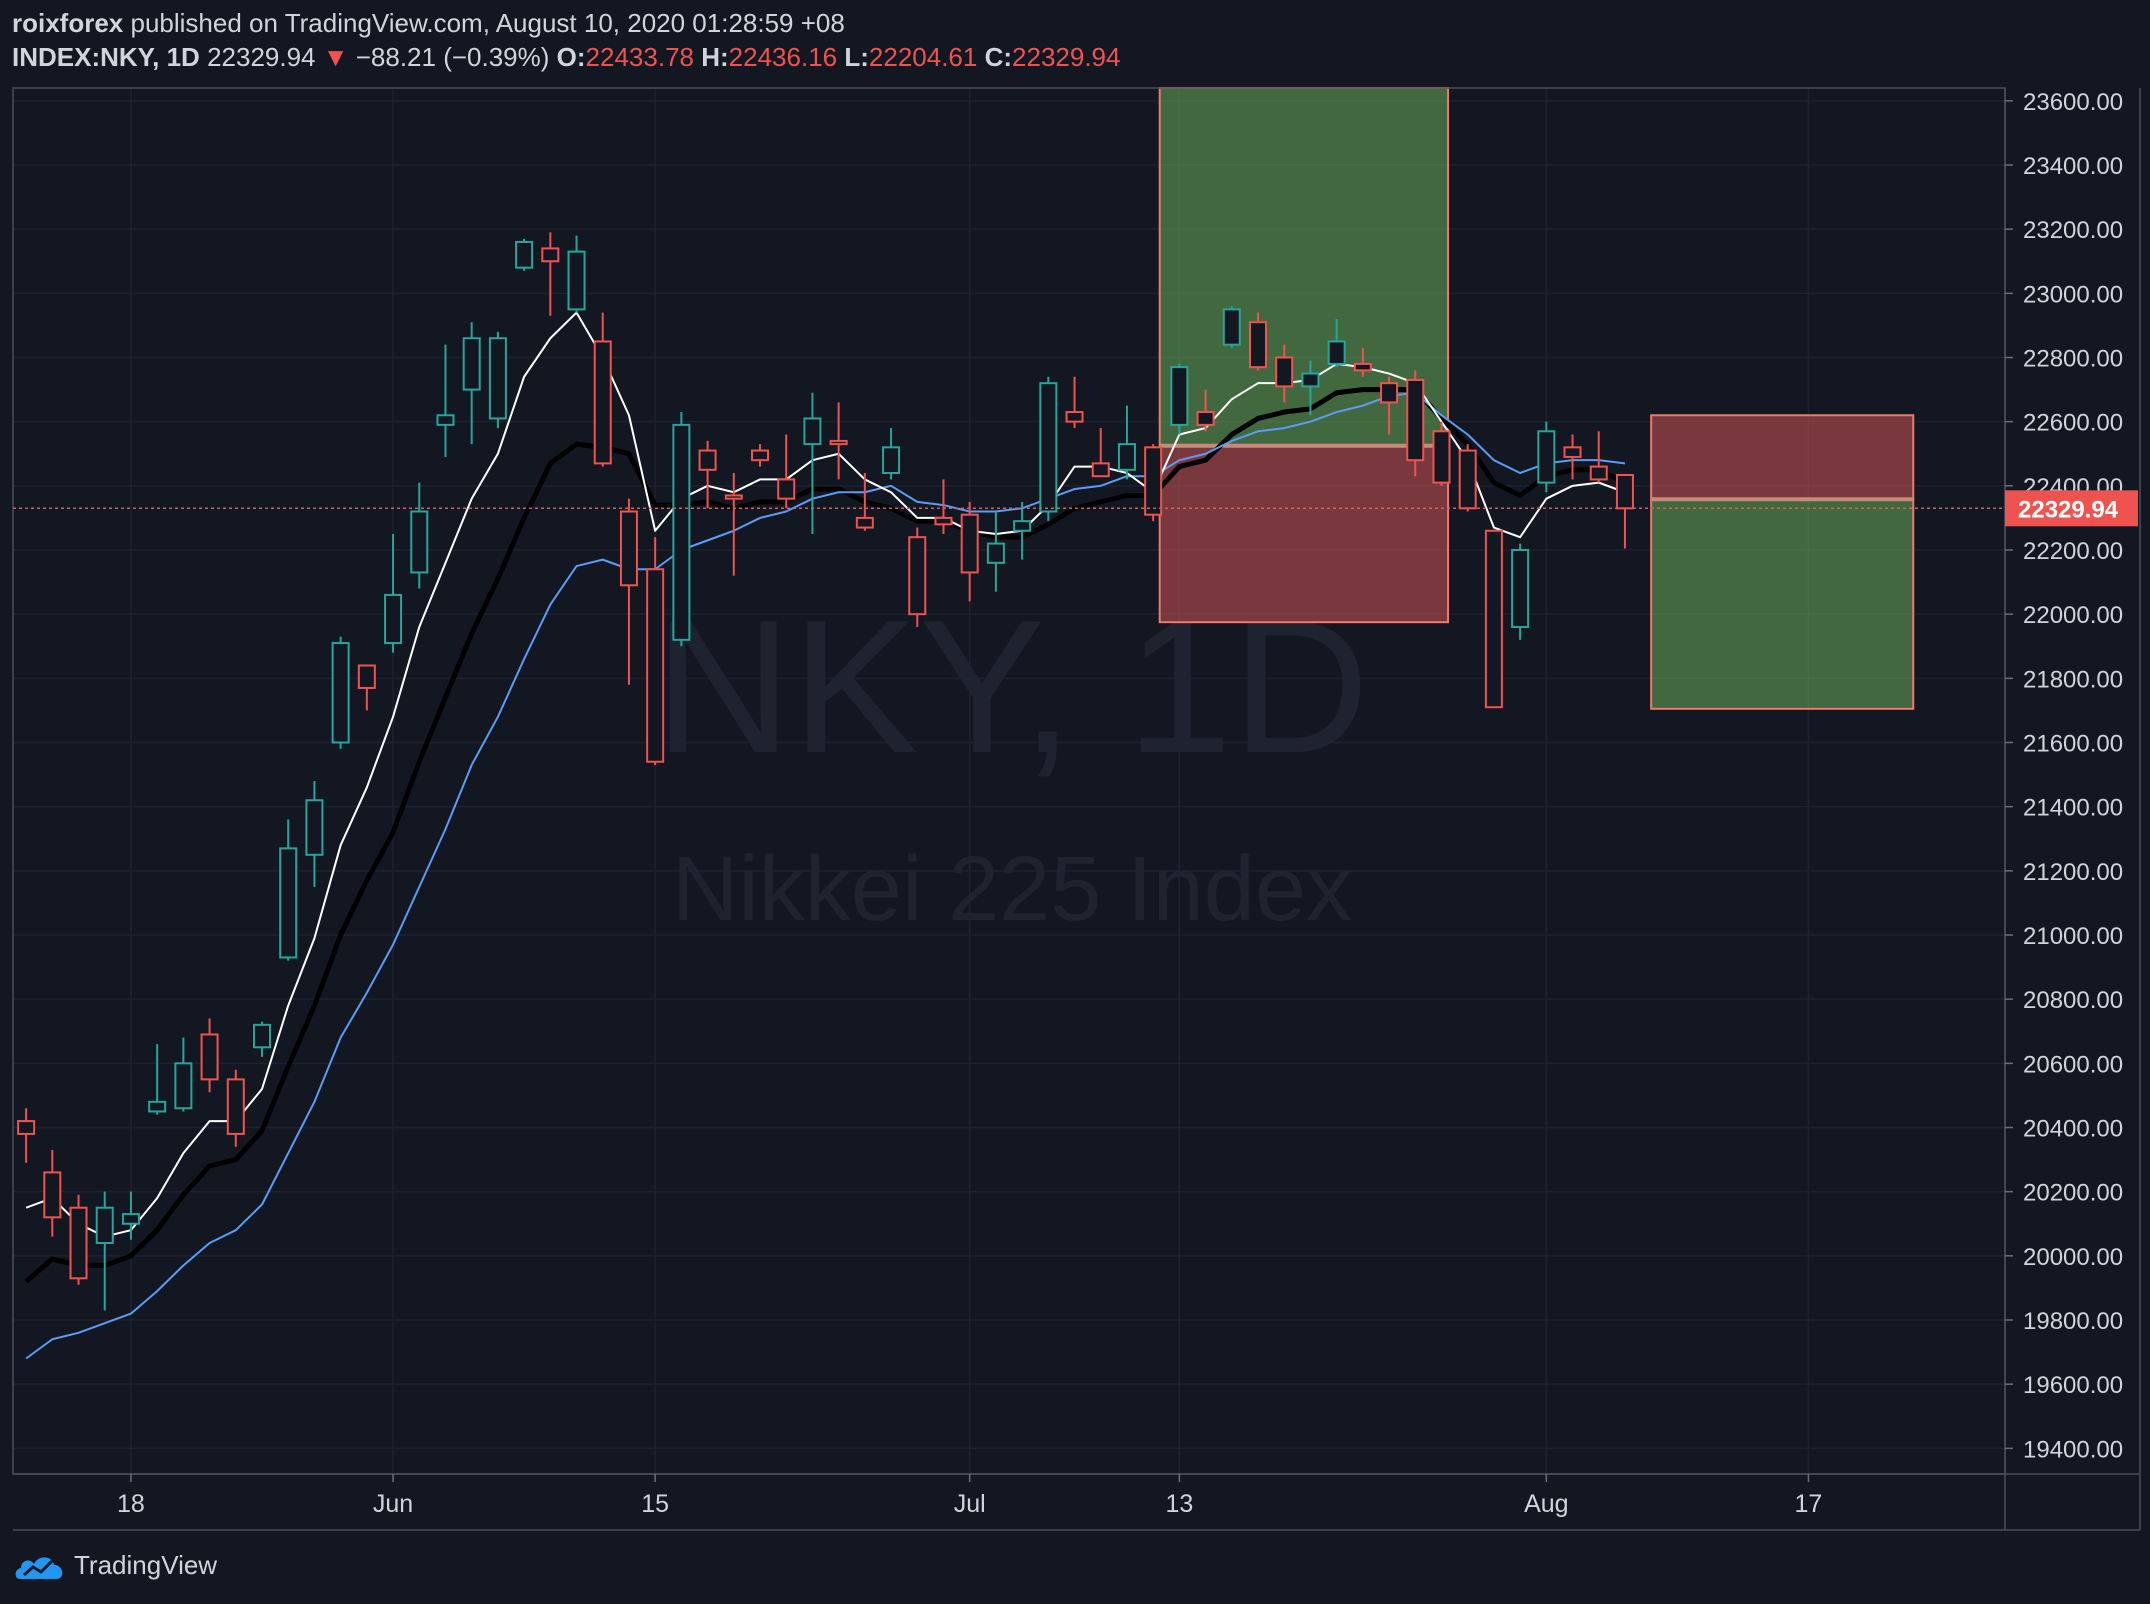 The height and width of the screenshot is (1604, 2150). What do you see at coordinates (970, 1504) in the screenshot?
I see `x-tick-label: Jul` at bounding box center [970, 1504].